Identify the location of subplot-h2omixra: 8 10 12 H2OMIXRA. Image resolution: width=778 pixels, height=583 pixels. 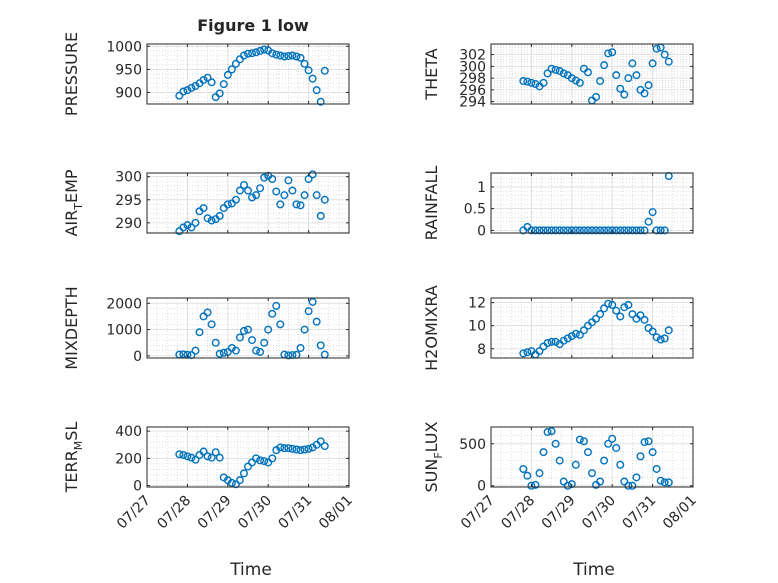
(558, 328).